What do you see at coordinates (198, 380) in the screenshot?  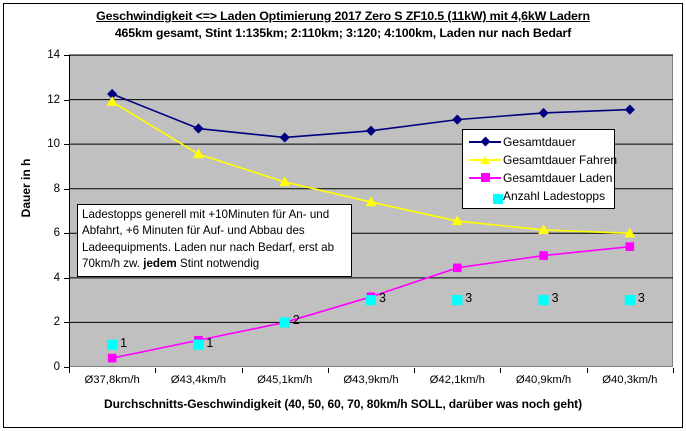 I see `x-axis-tick-label: Ø43,4km/h` at bounding box center [198, 380].